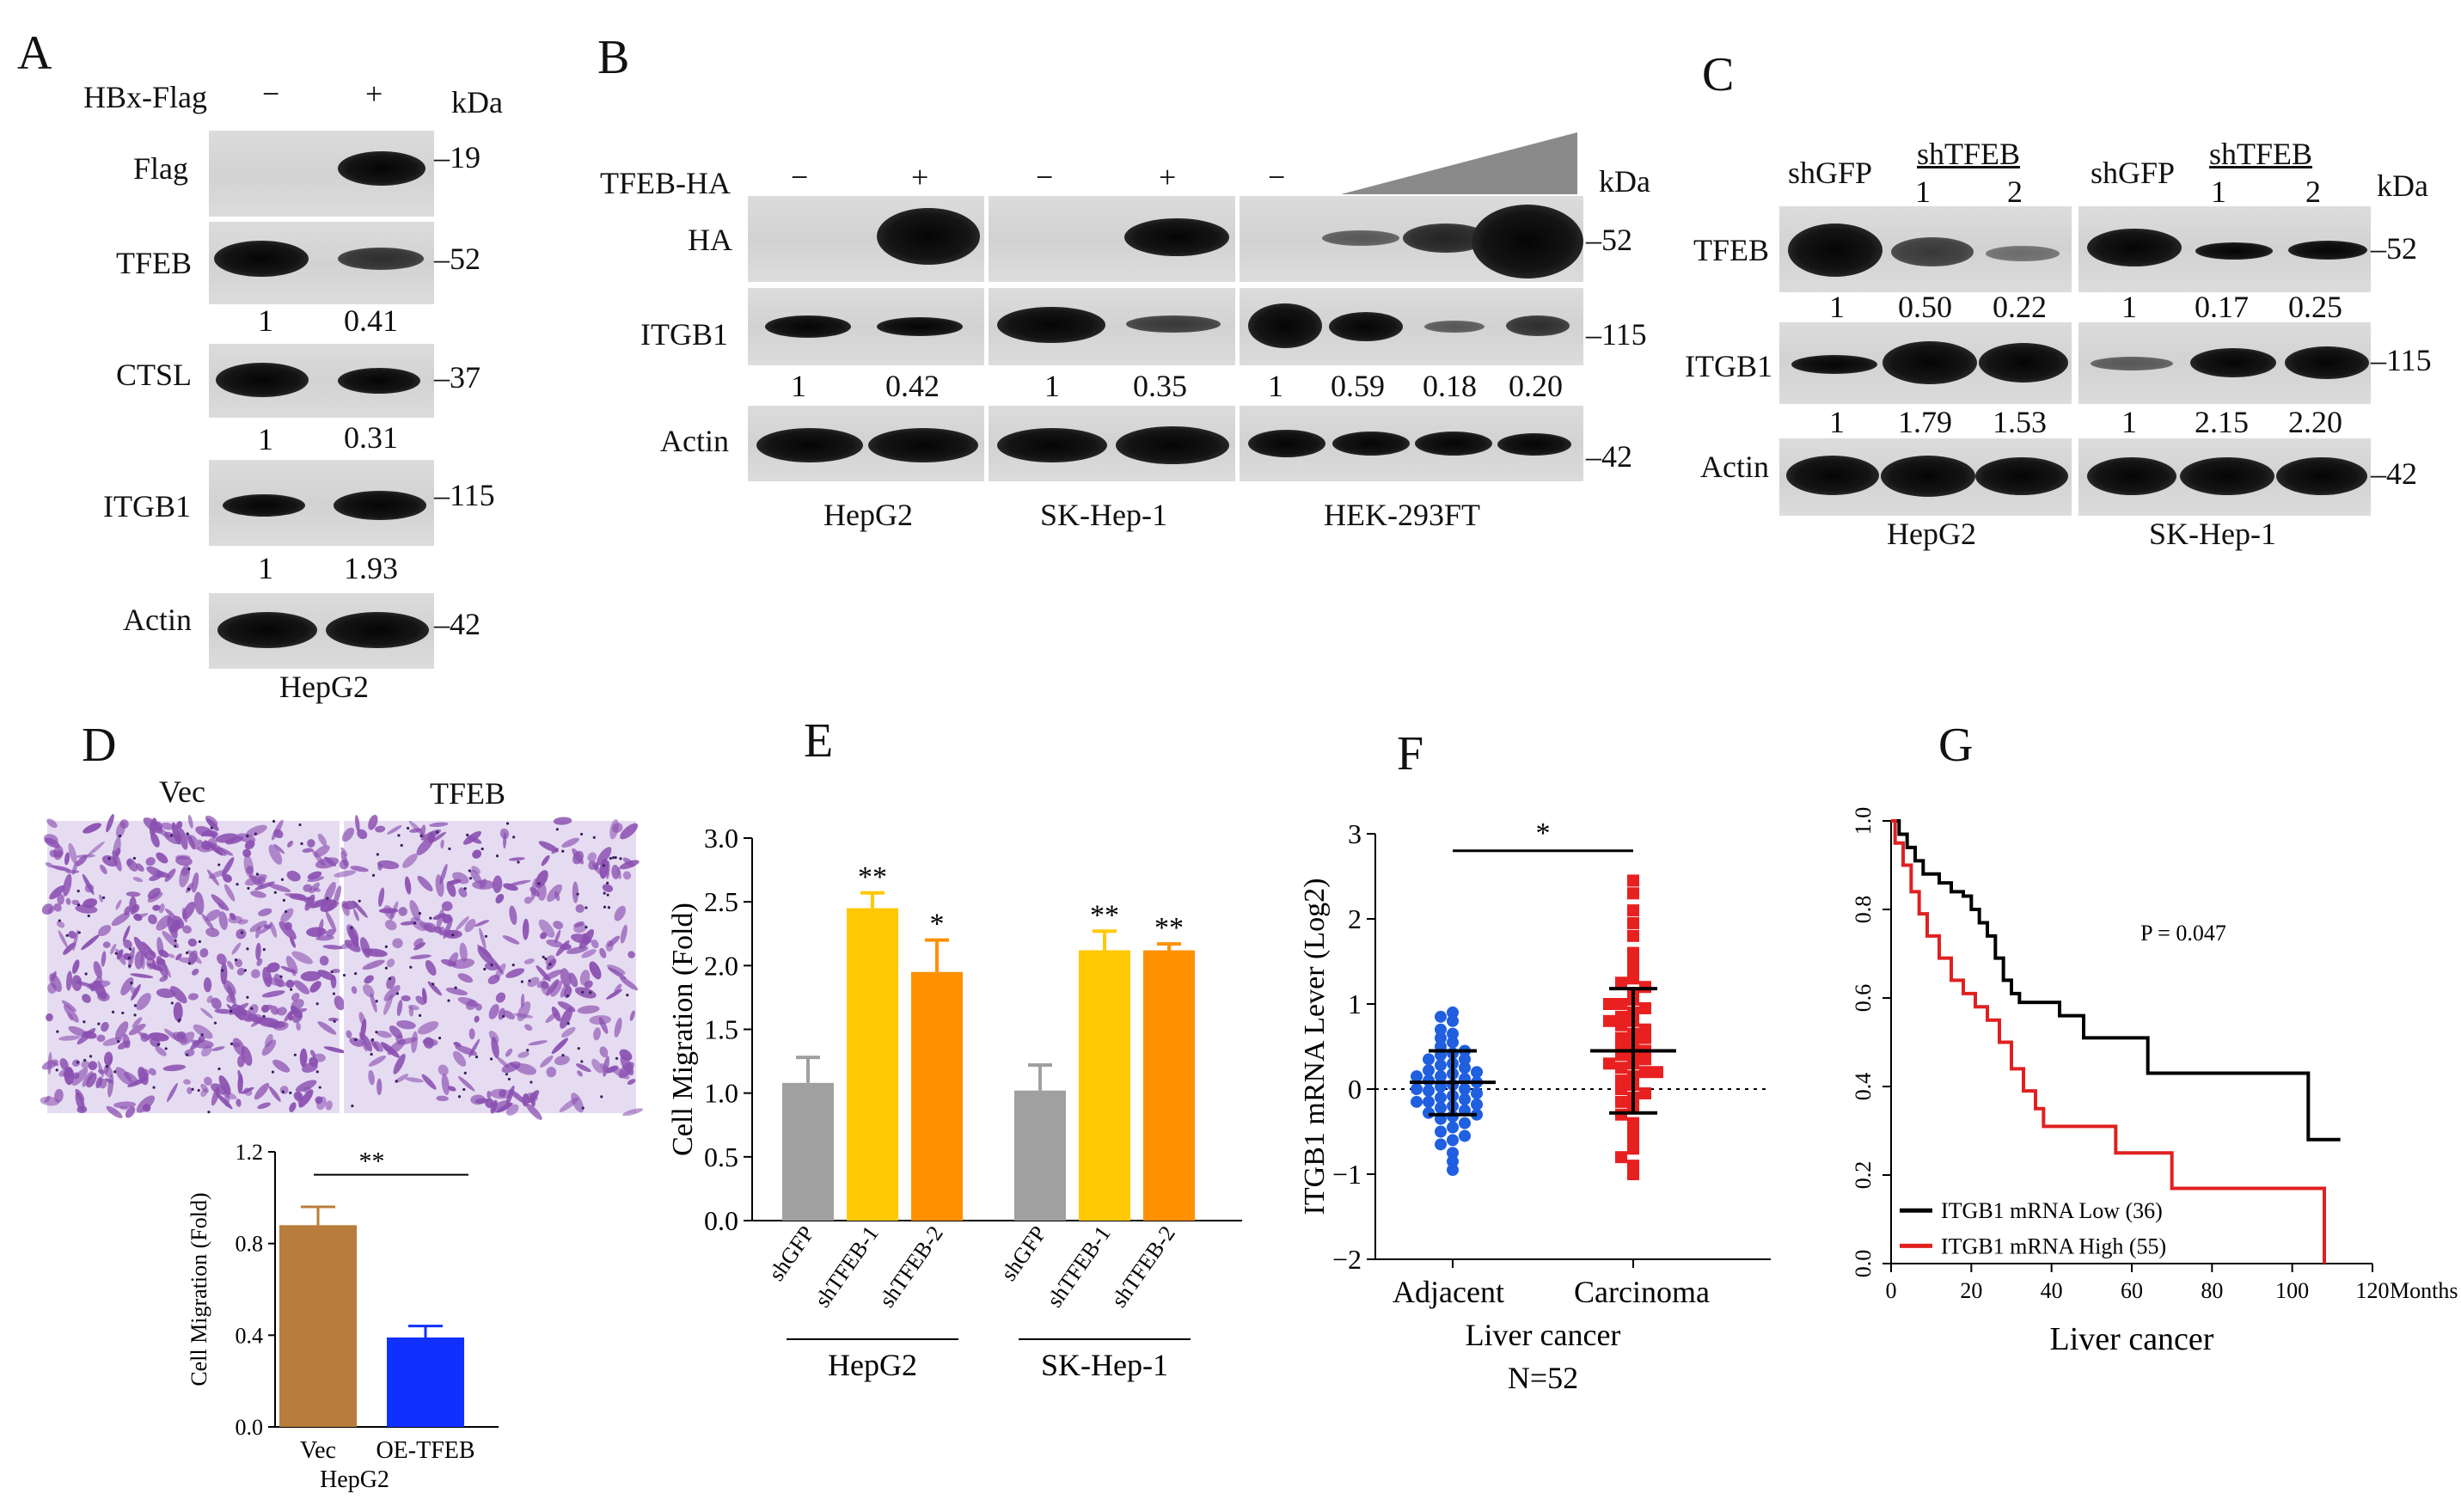 The height and width of the screenshot is (1512, 2461). What do you see at coordinates (161, 168) in the screenshot?
I see `a-row-flag-label: Flag` at bounding box center [161, 168].